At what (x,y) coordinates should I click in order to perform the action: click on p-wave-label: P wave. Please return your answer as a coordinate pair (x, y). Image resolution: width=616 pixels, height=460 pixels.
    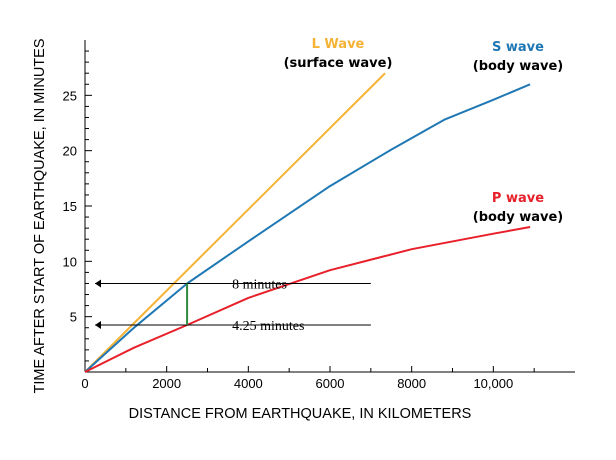
    Looking at the image, I should click on (518, 198).